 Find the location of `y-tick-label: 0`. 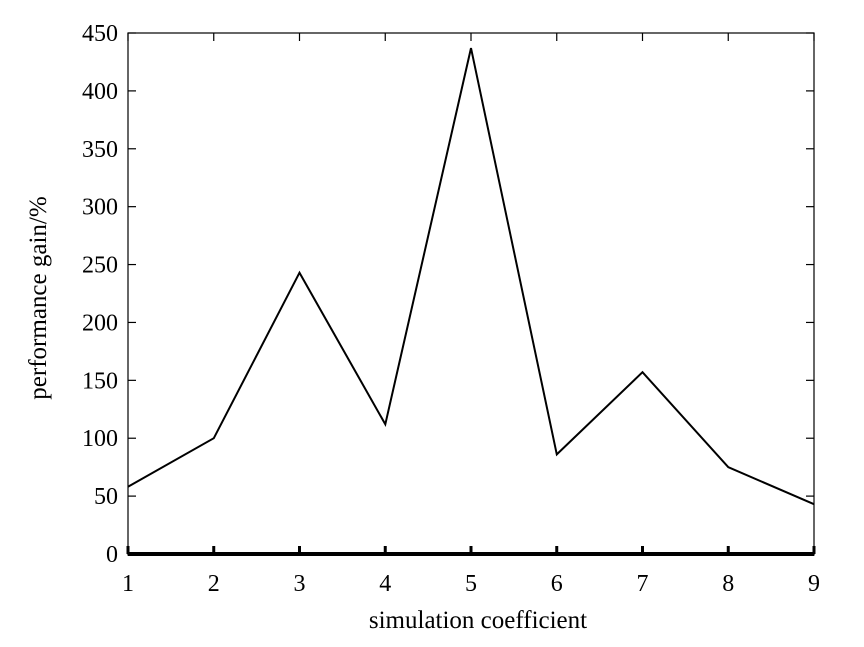

y-tick-label: 0 is located at coordinates (112, 555).